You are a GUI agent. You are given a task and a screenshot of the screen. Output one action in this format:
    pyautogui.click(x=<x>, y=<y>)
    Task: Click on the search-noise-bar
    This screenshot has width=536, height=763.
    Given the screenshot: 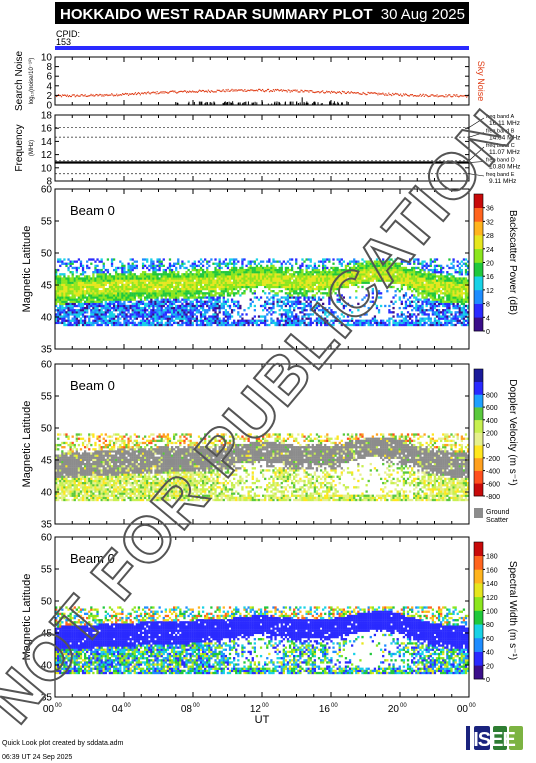 What is the action you would take?
    pyautogui.click(x=333, y=103)
    